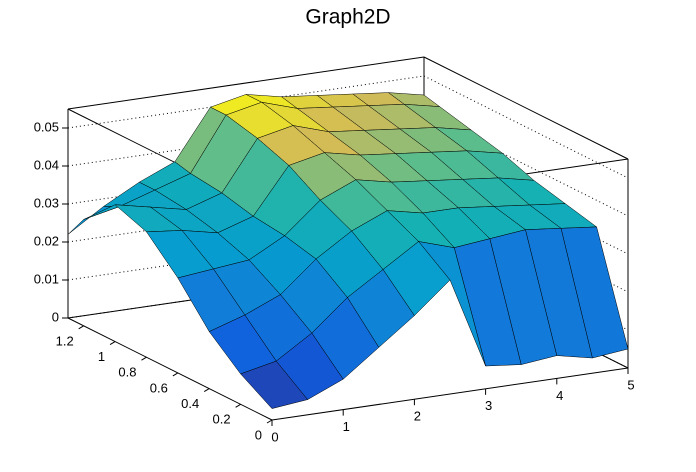  Describe the element at coordinates (65, 340) in the screenshot. I see `y-tick-label: 1.2` at that location.